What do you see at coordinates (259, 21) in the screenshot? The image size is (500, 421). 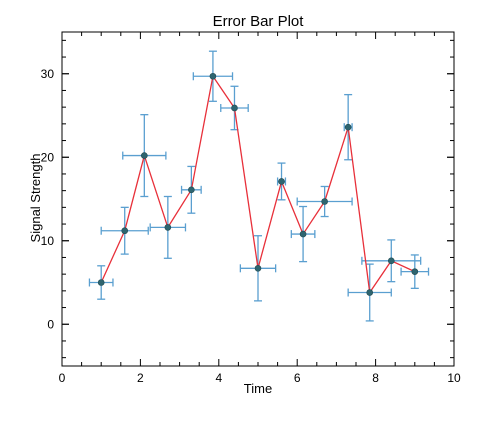 I see `chart-title: Error Bar Plot` at bounding box center [259, 21].